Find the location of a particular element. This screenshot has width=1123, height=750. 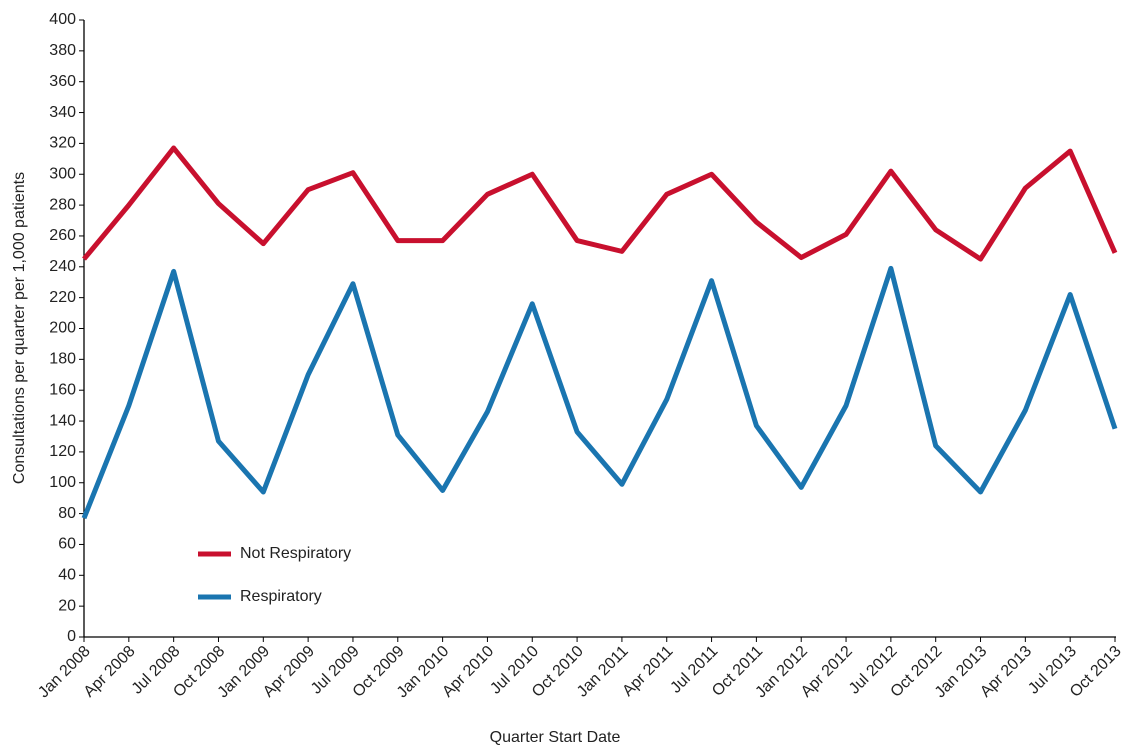

y-tick-label: 400 is located at coordinates (62, 19).